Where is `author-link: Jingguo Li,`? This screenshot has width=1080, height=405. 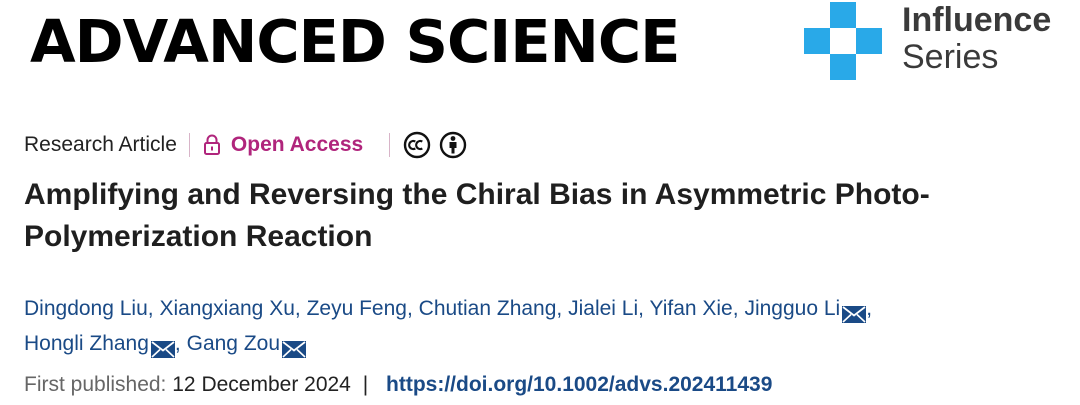 author-link: Jingguo Li, is located at coordinates (808, 310).